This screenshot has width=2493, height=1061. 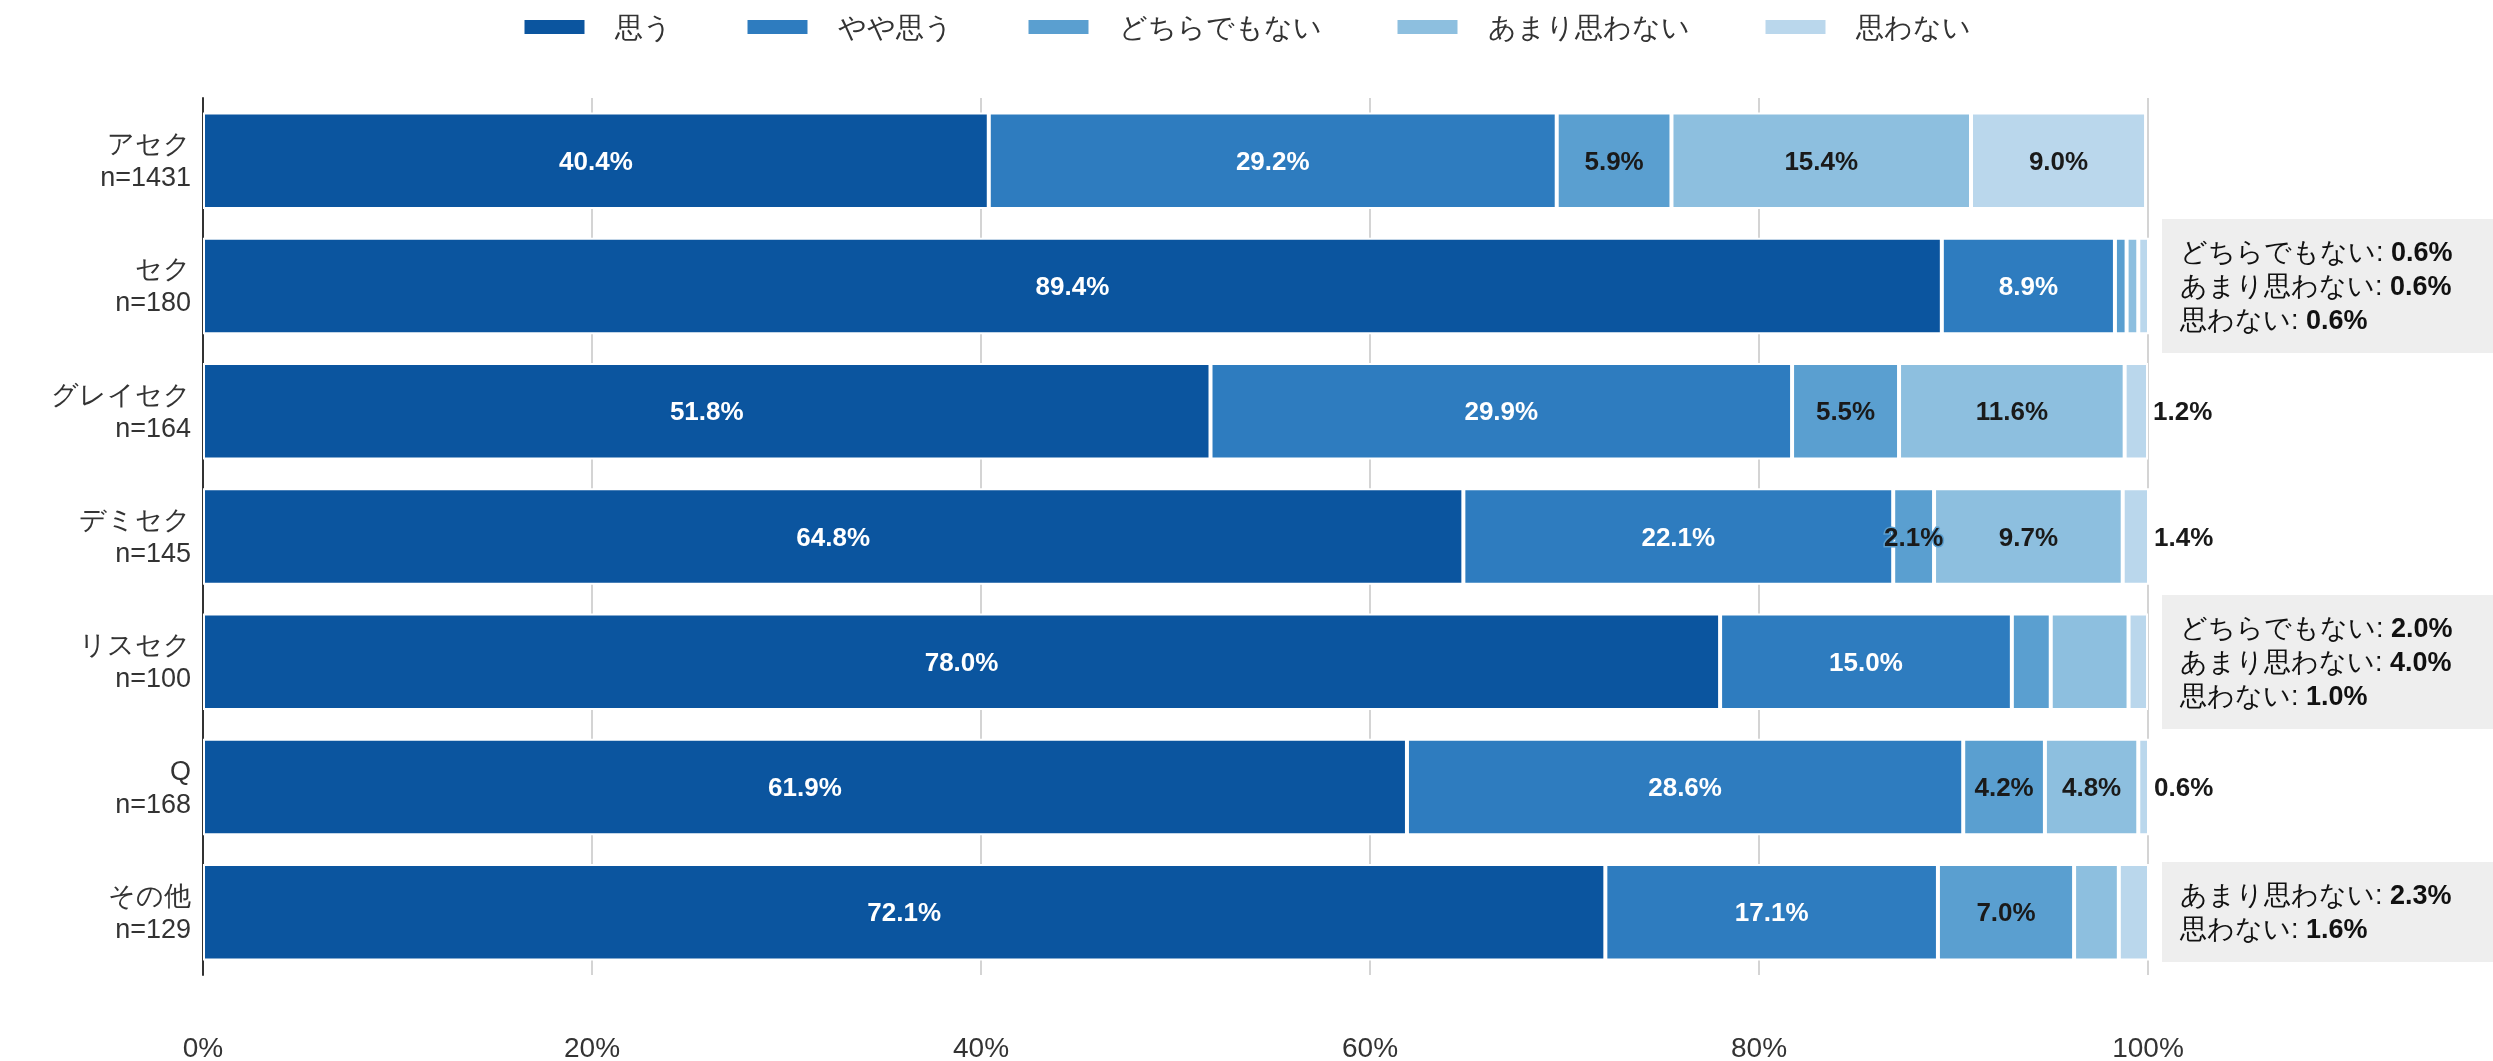 What do you see at coordinates (1588, 27) in the screenshot?
I see `legend-label: あまり思わない` at bounding box center [1588, 27].